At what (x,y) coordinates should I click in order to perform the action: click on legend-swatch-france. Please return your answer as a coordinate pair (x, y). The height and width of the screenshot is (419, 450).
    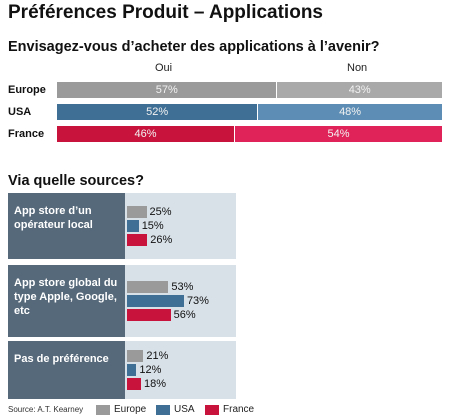
    Looking at the image, I should click on (212, 409).